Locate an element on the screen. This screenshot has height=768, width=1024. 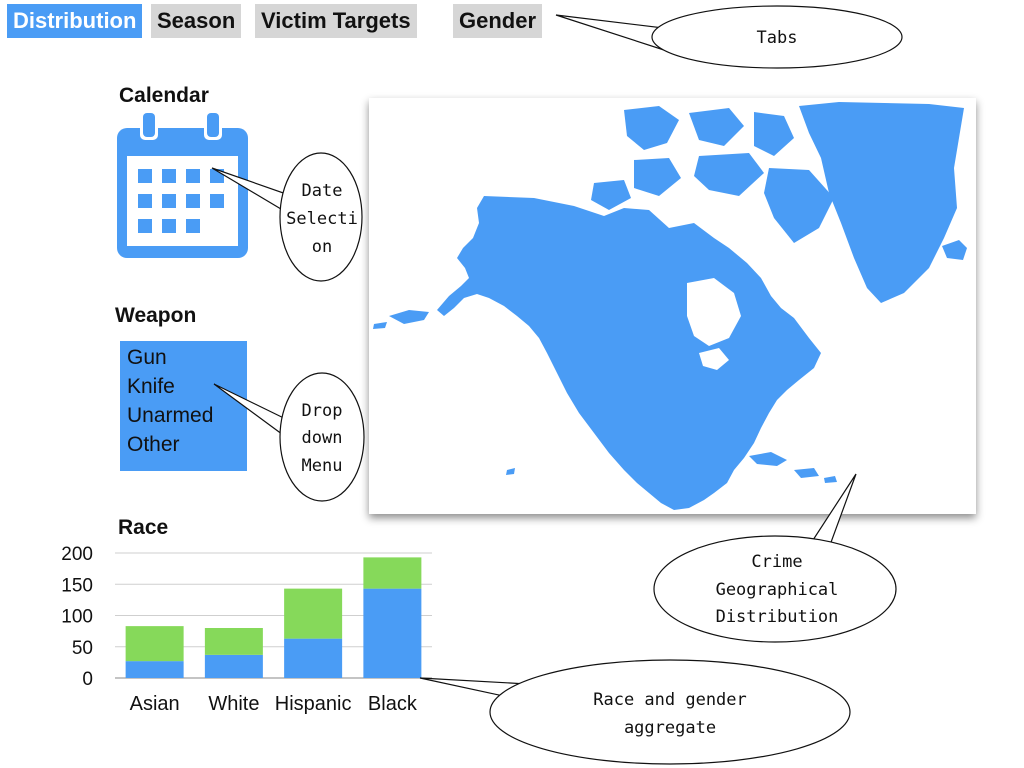
x-tick-label: Black is located at coordinates (393, 704).